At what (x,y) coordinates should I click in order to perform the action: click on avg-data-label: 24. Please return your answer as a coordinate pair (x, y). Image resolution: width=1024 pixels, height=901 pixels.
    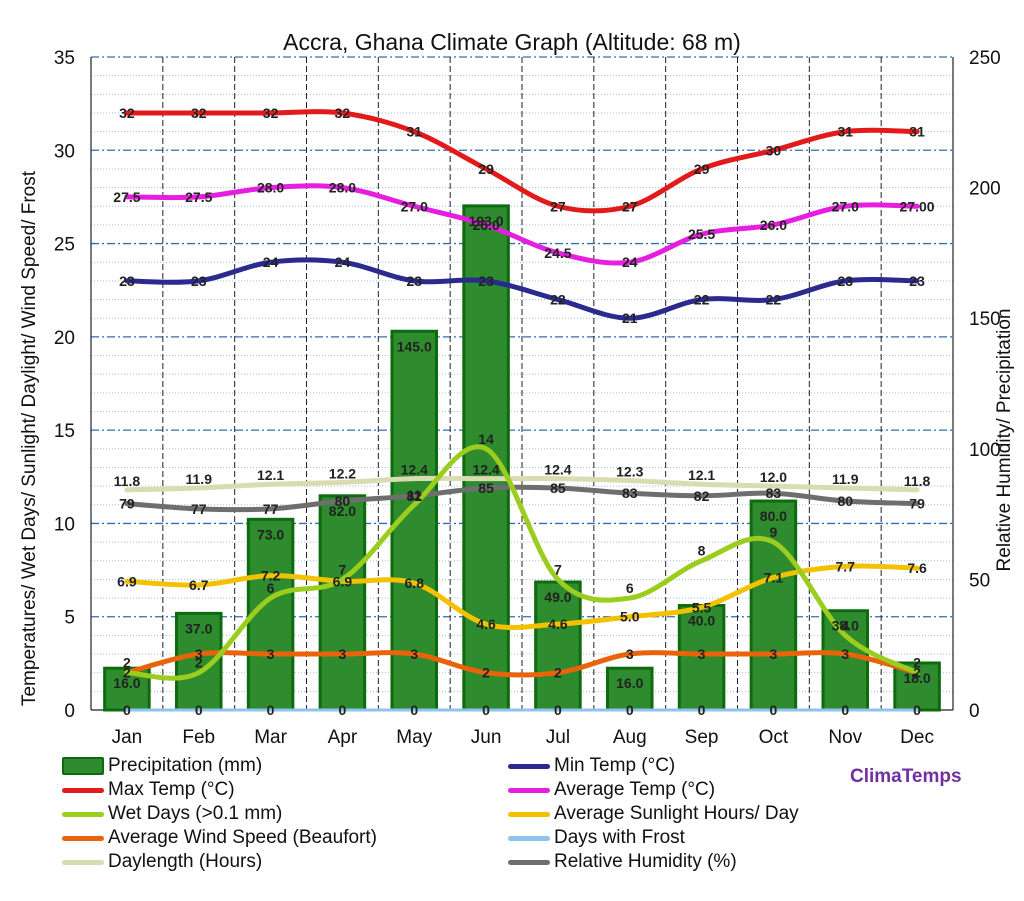
    Looking at the image, I should click on (630, 262).